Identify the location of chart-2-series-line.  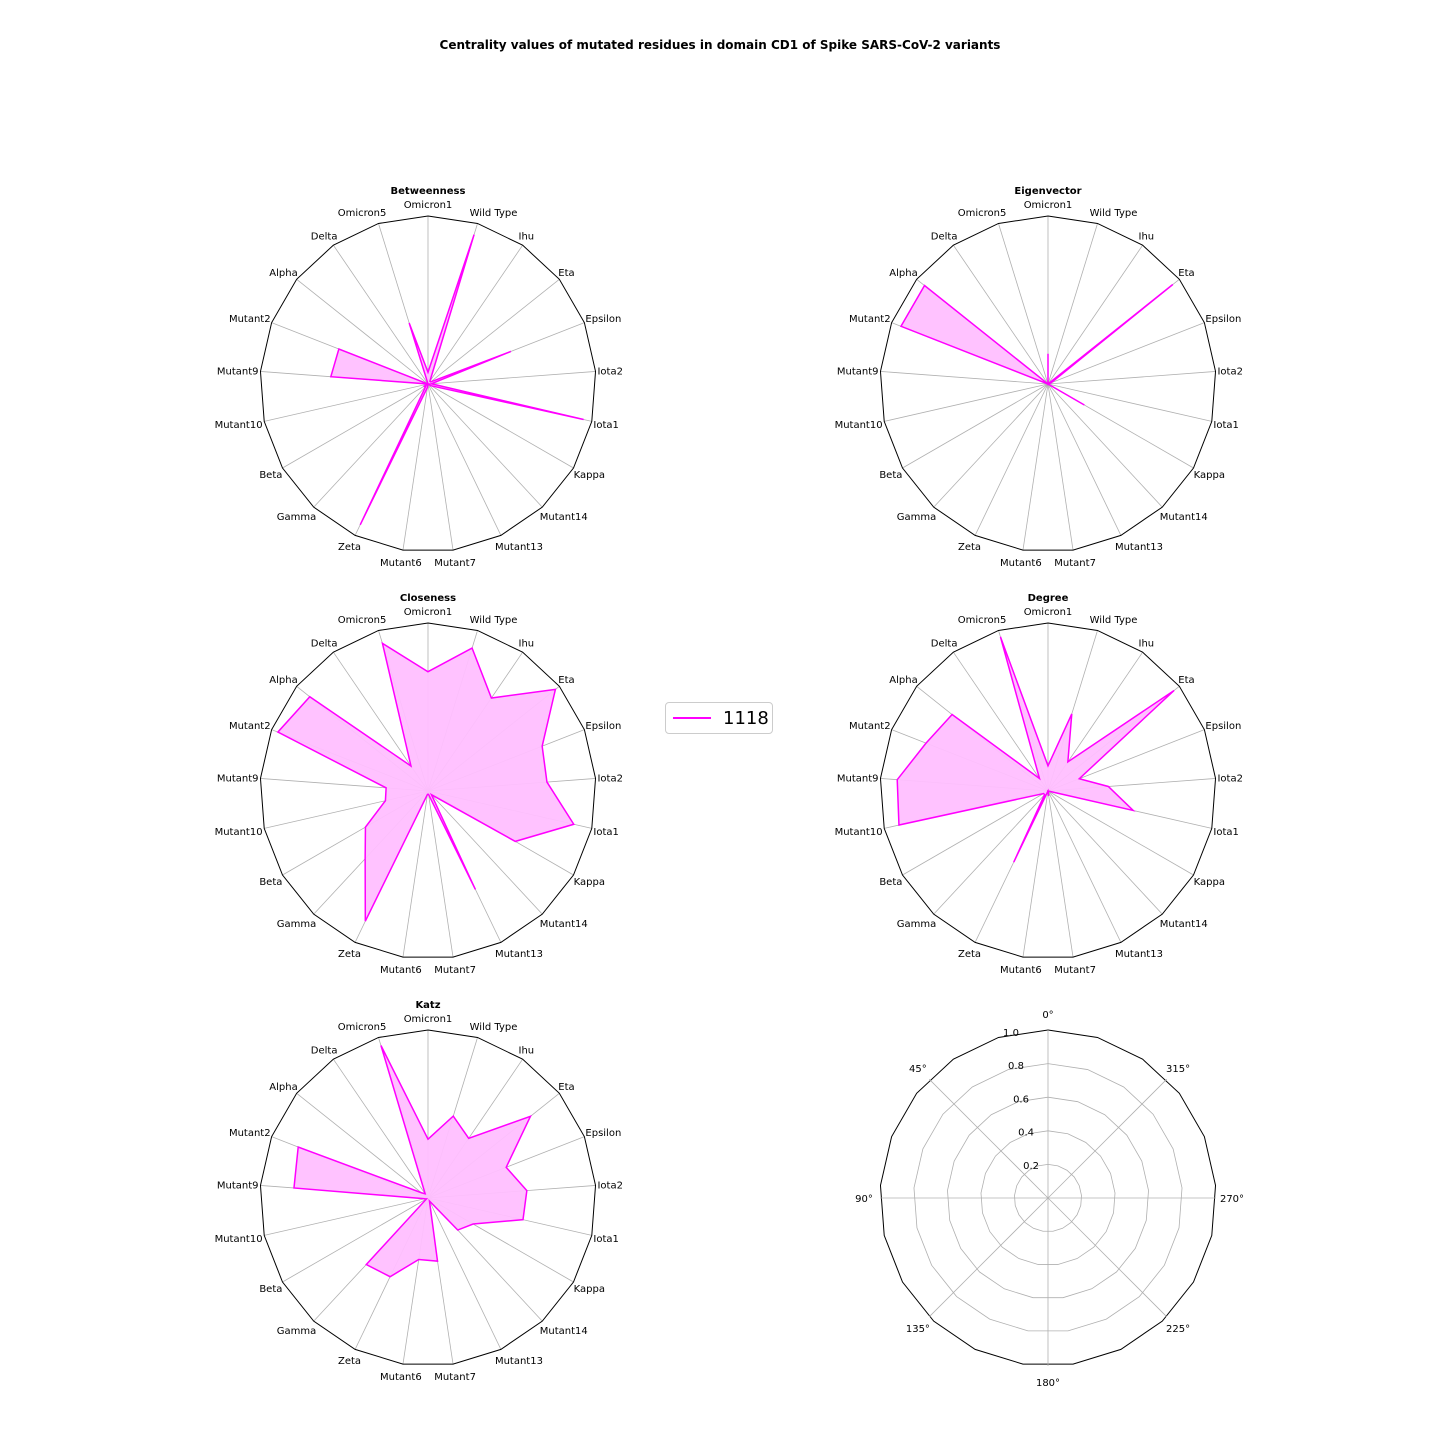
(425, 781).